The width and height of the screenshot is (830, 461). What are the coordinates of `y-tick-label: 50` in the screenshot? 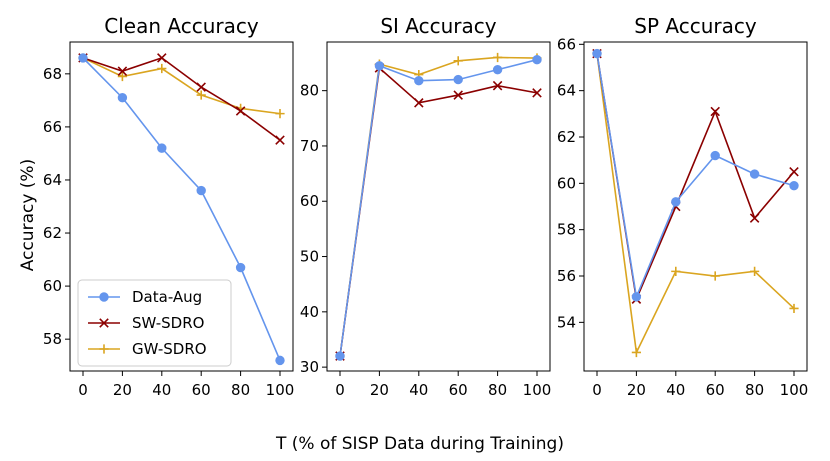 It's located at (309, 257).